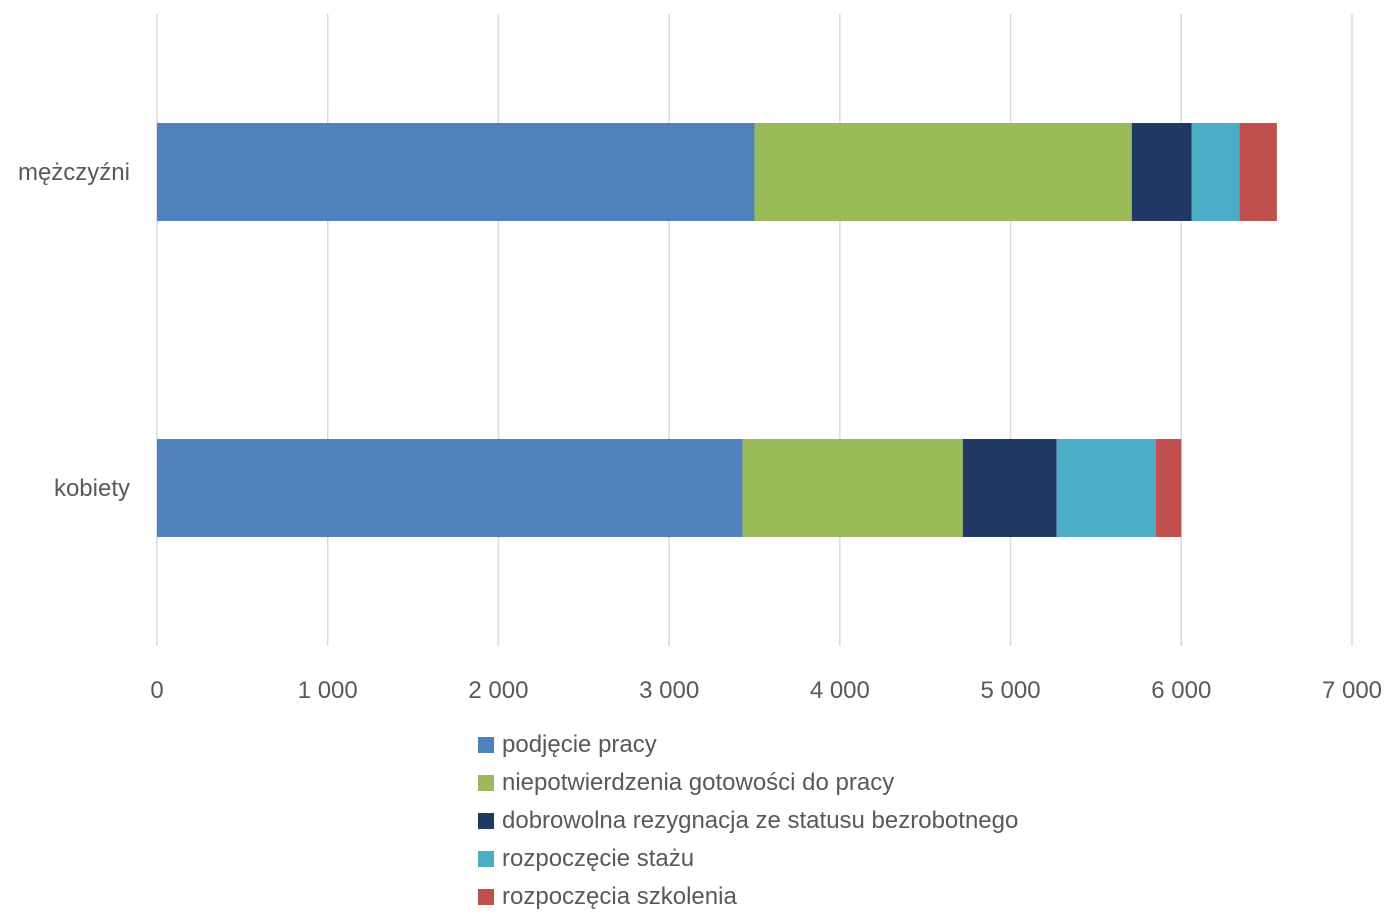 This screenshot has height=916, width=1391. Describe the element at coordinates (748, 897) in the screenshot. I see `legend-item: rozpoczęcia szkolenia` at that location.